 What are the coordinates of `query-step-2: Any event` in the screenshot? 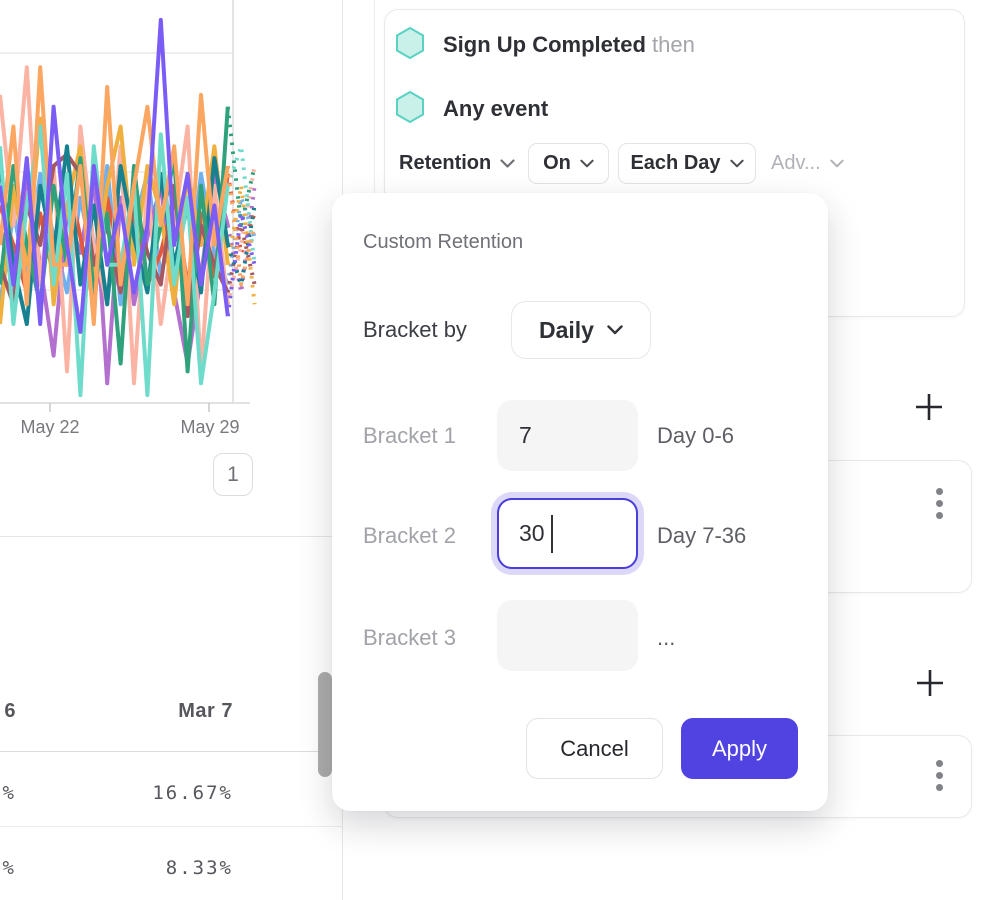 It's located at (495, 109).